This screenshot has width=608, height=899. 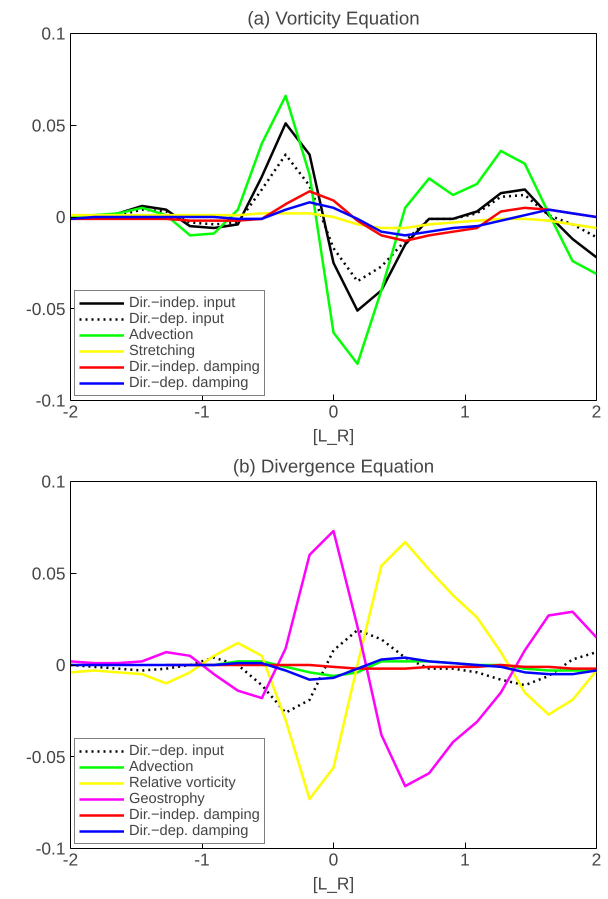 What do you see at coordinates (182, 783) in the screenshot?
I see `legend-label: Relative vorticity` at bounding box center [182, 783].